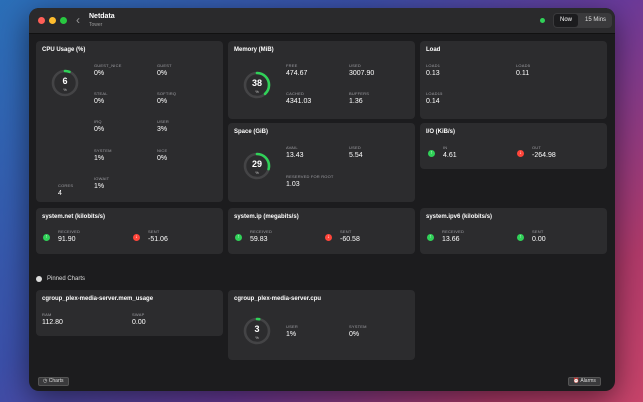 This screenshot has width=643, height=402. I want to click on card-title: cgroup_plex-media-server.cpu, so click(278, 299).